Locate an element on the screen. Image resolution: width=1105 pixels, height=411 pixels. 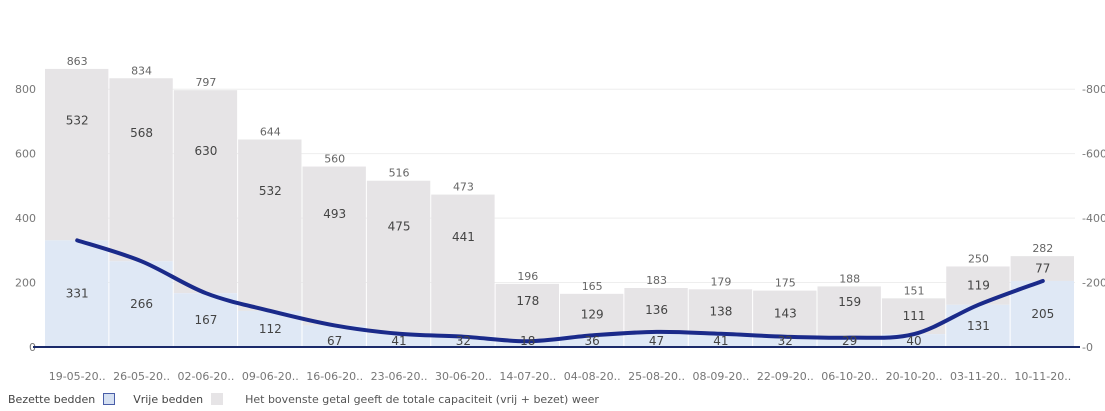
y-tick-label-right: -400 is located at coordinates (1093, 218).